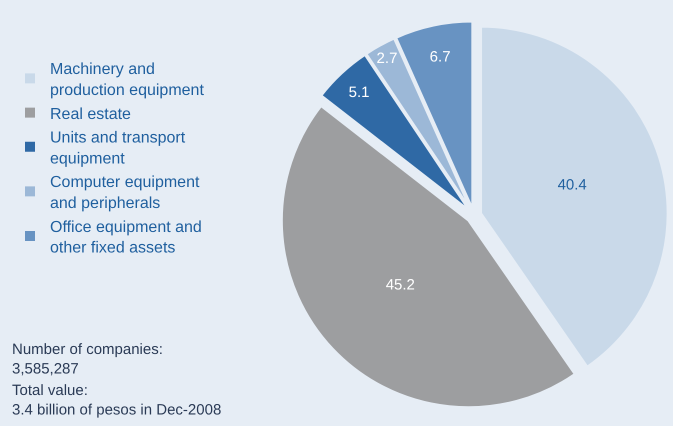 This screenshot has height=426, width=673. What do you see at coordinates (440, 57) in the screenshot?
I see `data-label: 6.7` at bounding box center [440, 57].